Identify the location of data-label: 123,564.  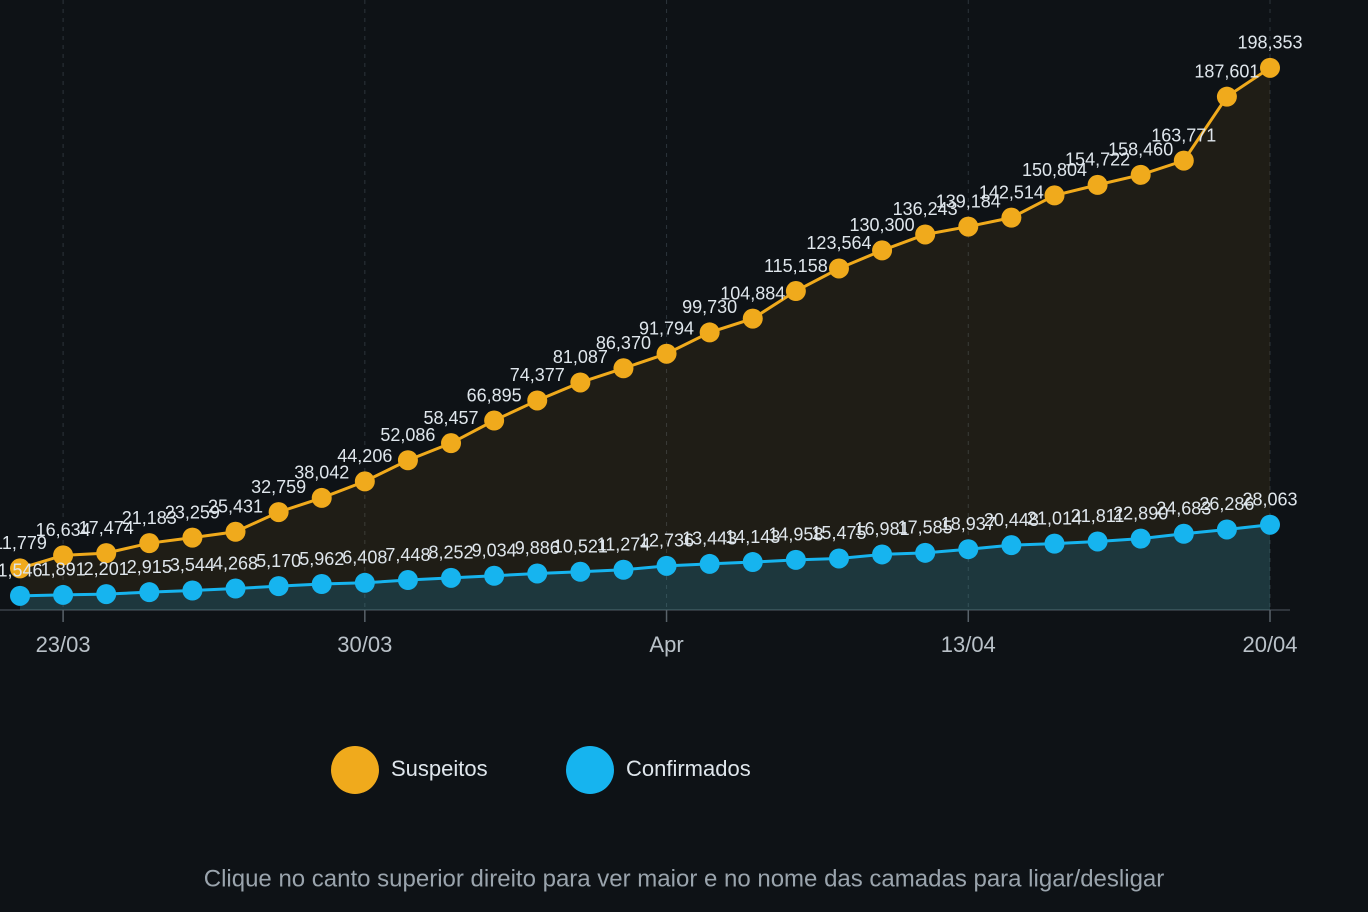
(838, 243).